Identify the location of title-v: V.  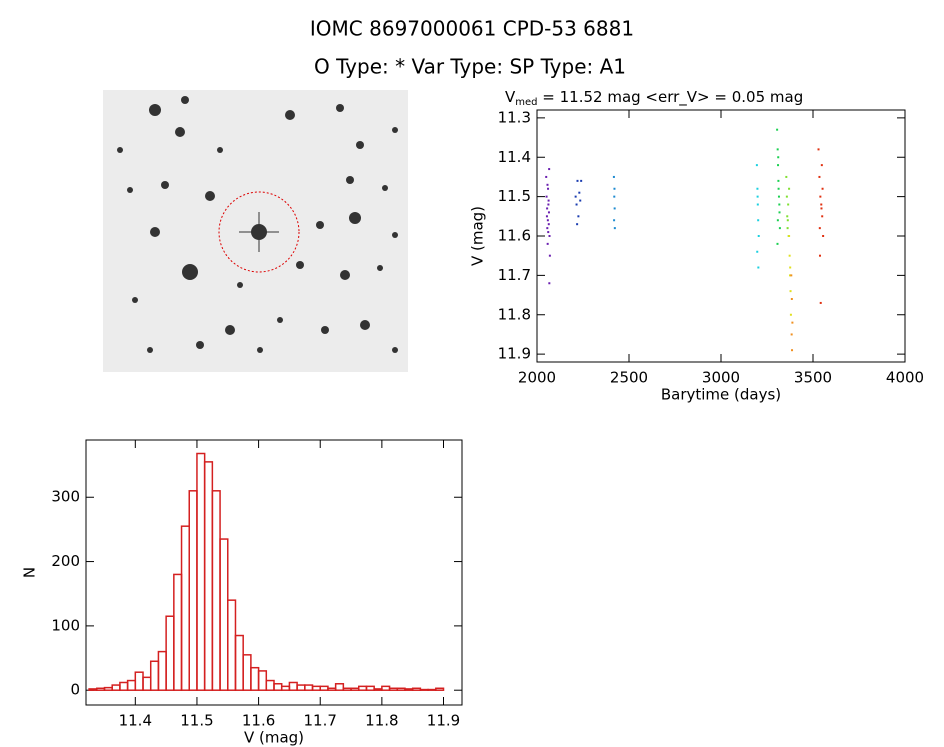
(510, 97).